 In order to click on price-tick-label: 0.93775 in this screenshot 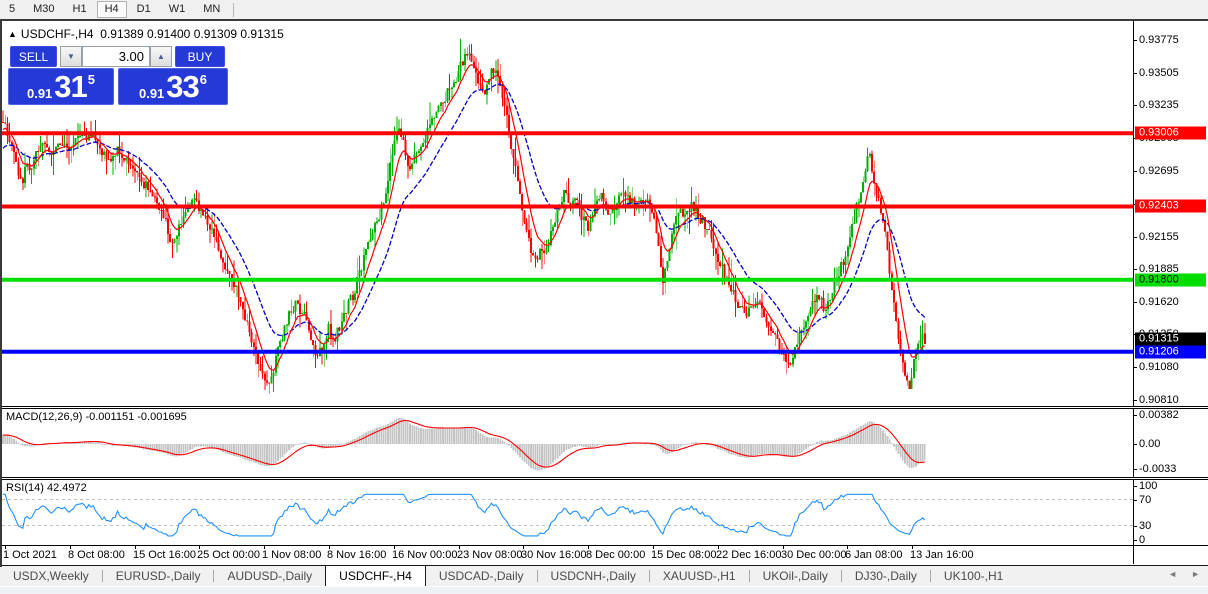, I will do `click(1159, 40)`.